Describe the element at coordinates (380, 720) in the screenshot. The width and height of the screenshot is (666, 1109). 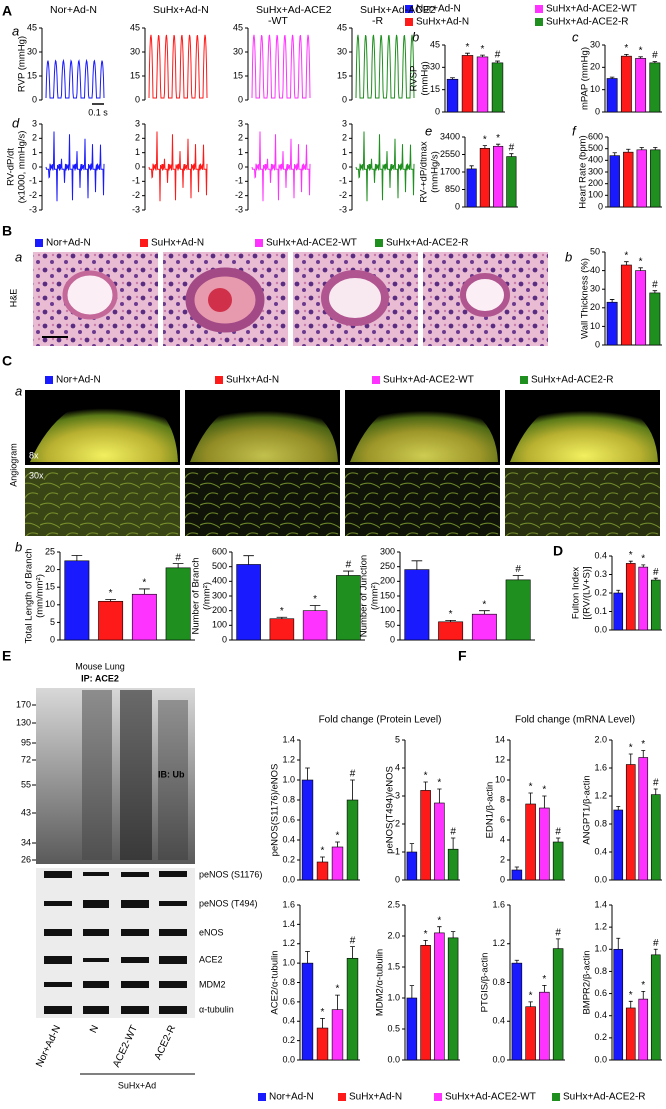
I see `section-title: Fold change (Protein Level)` at that location.